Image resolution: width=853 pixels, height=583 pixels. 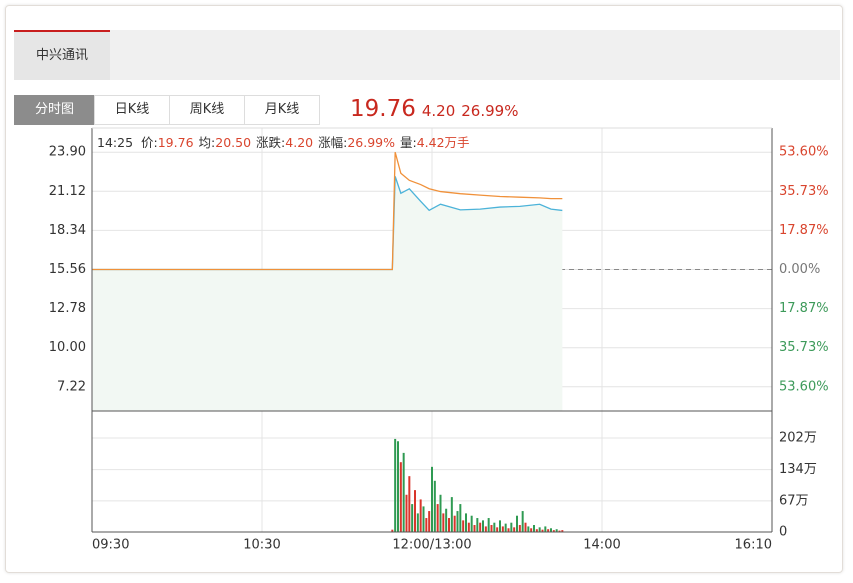 I want to click on x-tick-label: 12:00/13:00, so click(x=431, y=545).